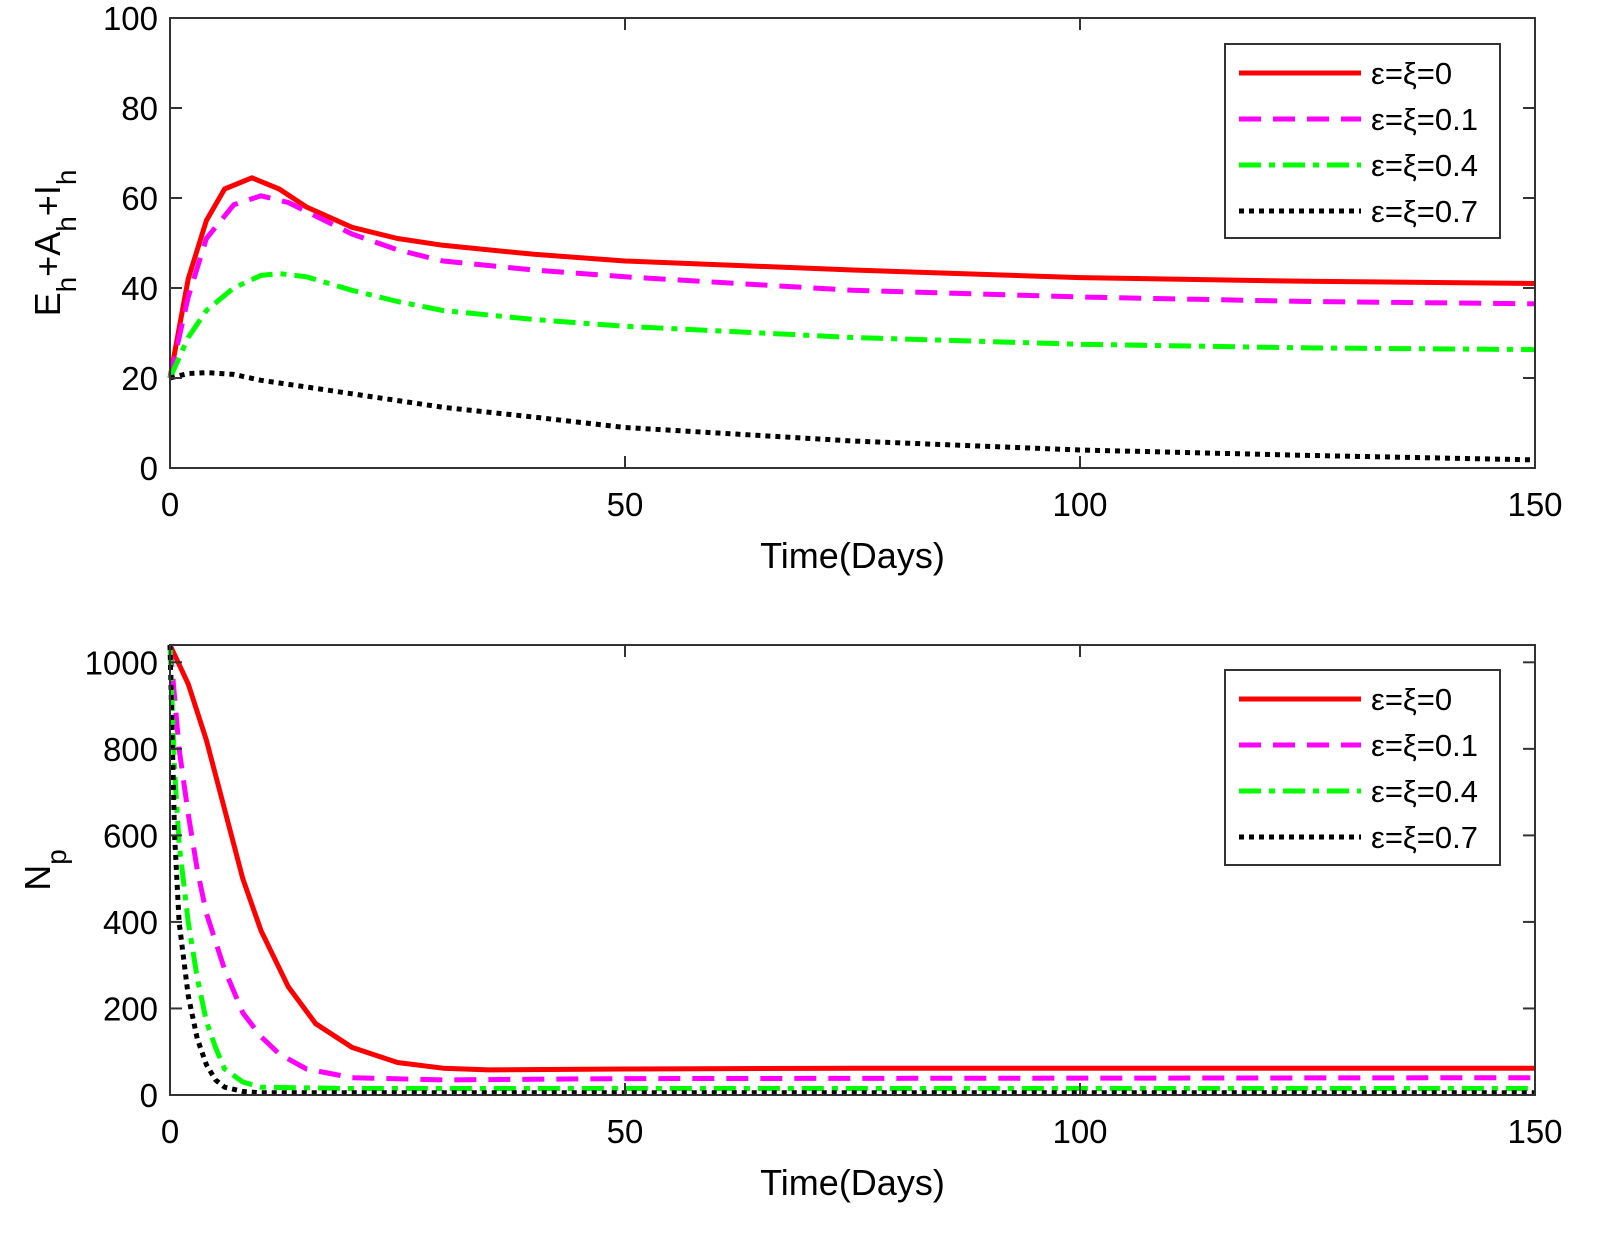  I want to click on y-tick-label: 800, so click(130, 749).